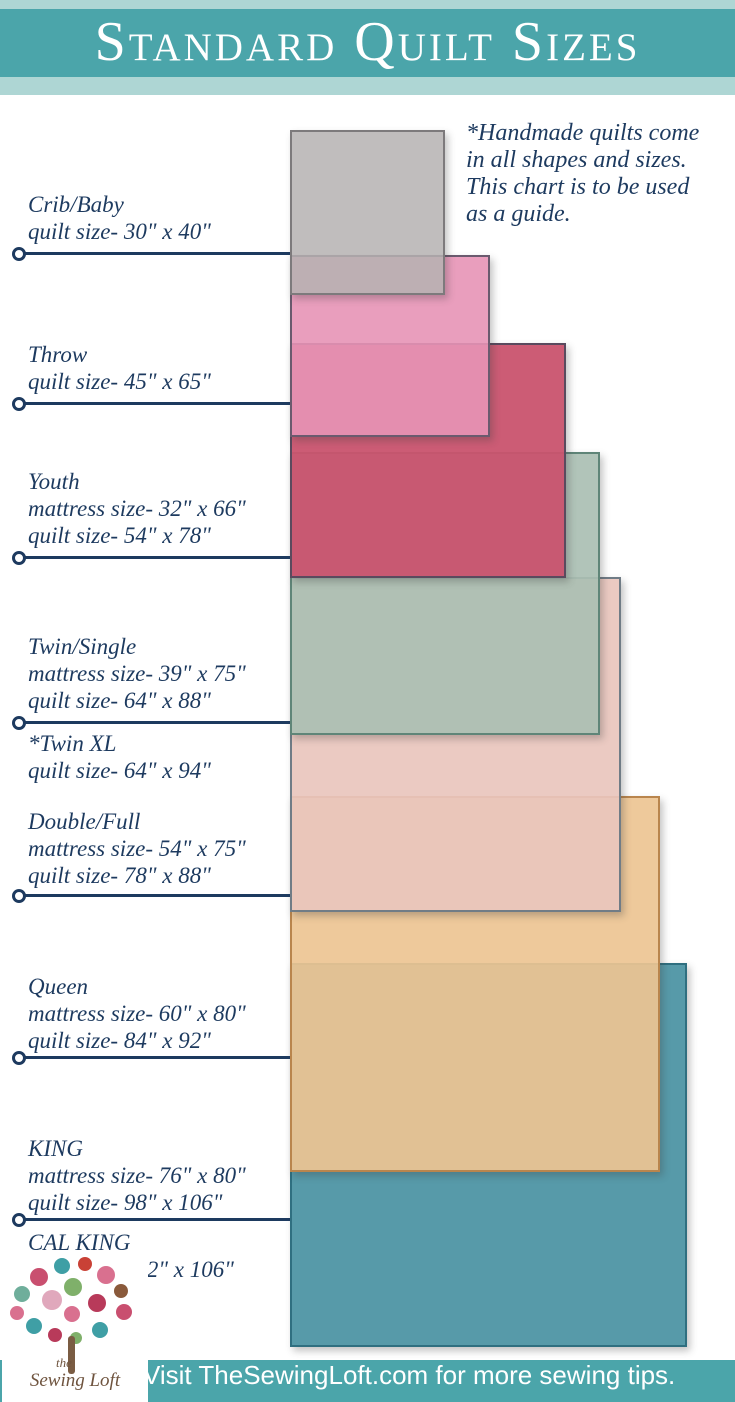 The height and width of the screenshot is (1402, 735). Describe the element at coordinates (76, 204) in the screenshot. I see `quilt-name: Crib/Baby` at that location.